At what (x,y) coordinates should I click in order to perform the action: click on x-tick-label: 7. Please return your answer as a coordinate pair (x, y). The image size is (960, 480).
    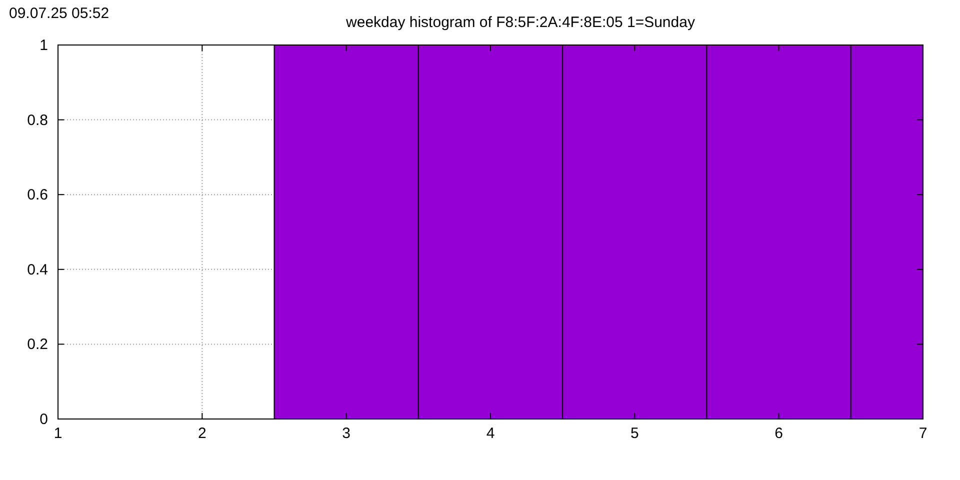
    Looking at the image, I should click on (923, 433).